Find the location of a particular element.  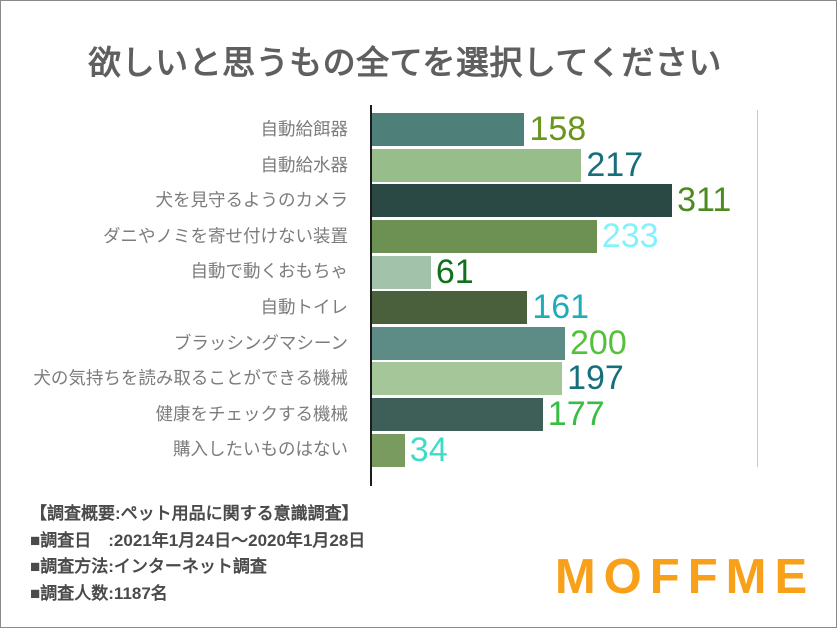

value-label: 197 is located at coordinates (595, 378).